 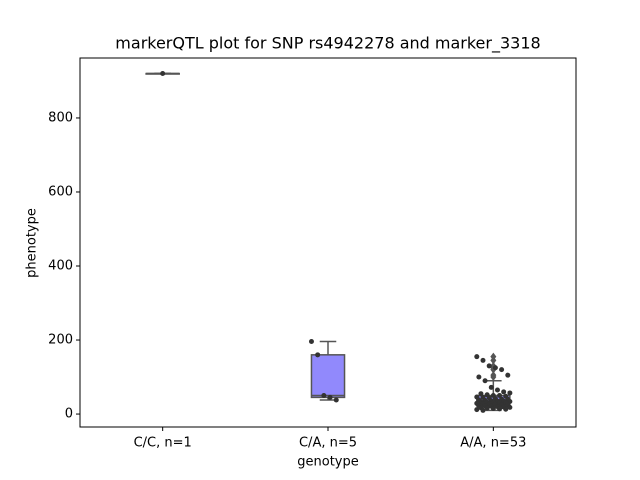 What do you see at coordinates (493, 443) in the screenshot?
I see `x-tick-label: A/A, n=53` at bounding box center [493, 443].